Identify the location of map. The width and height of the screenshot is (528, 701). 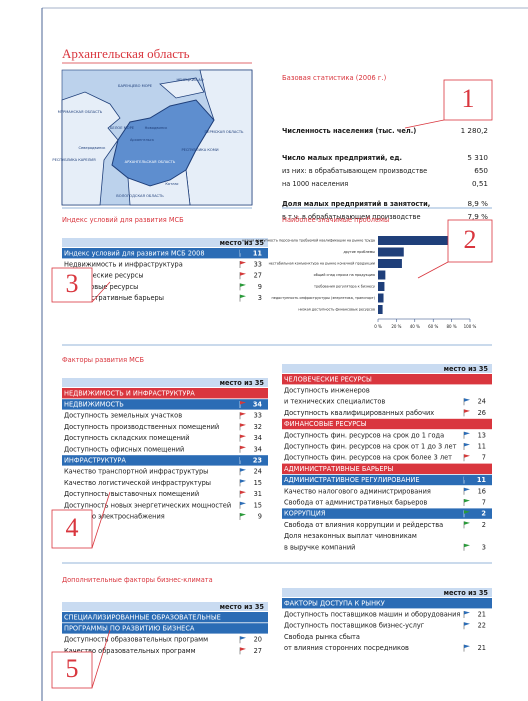
(157, 137).